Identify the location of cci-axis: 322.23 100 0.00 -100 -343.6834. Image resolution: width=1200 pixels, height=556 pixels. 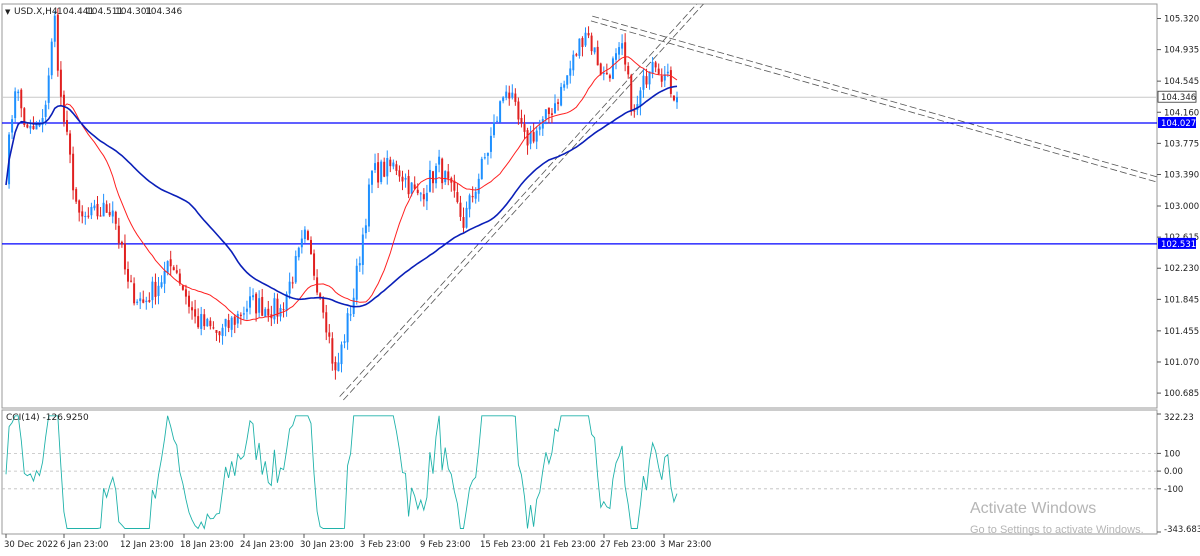
(1178, 474).